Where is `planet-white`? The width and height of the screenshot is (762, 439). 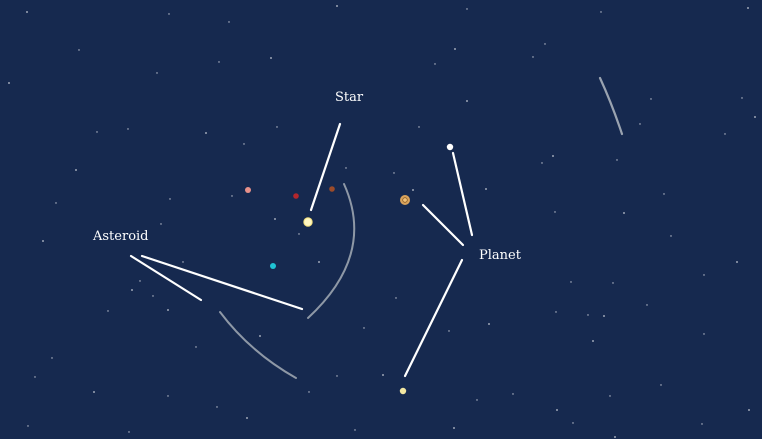
planet-white is located at coordinates (450, 147).